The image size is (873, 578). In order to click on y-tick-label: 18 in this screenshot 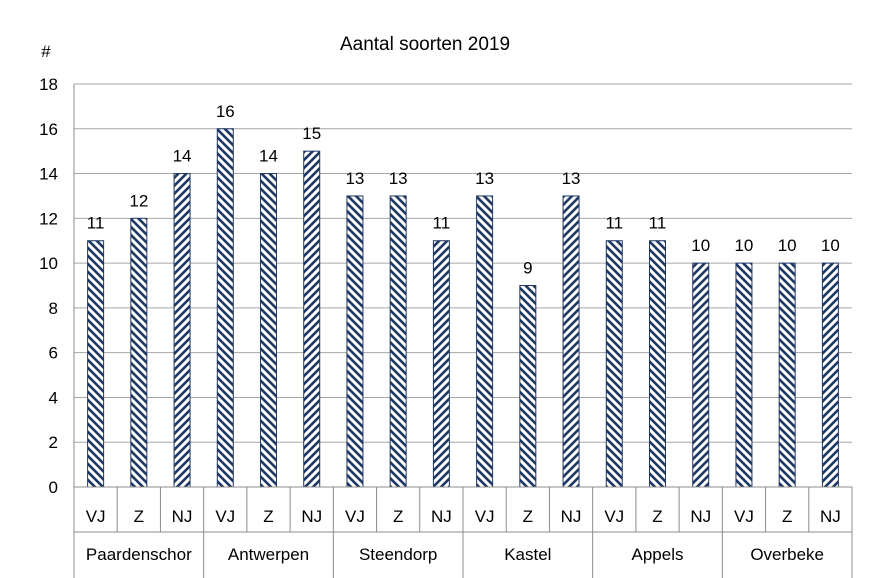, I will do `click(48, 84)`.